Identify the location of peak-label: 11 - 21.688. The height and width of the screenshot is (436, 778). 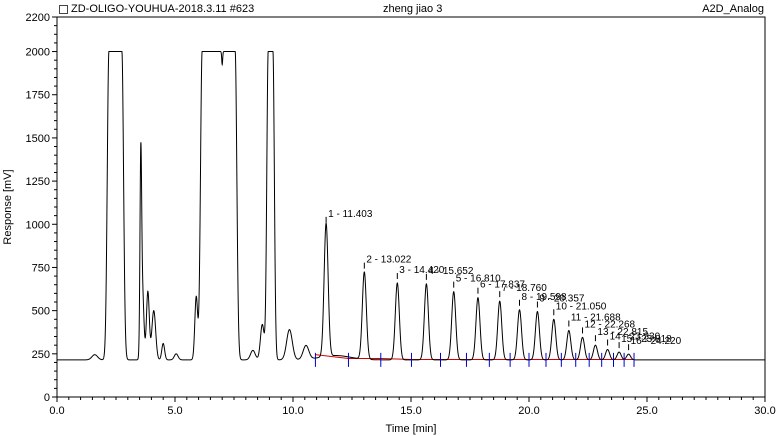
(596, 318).